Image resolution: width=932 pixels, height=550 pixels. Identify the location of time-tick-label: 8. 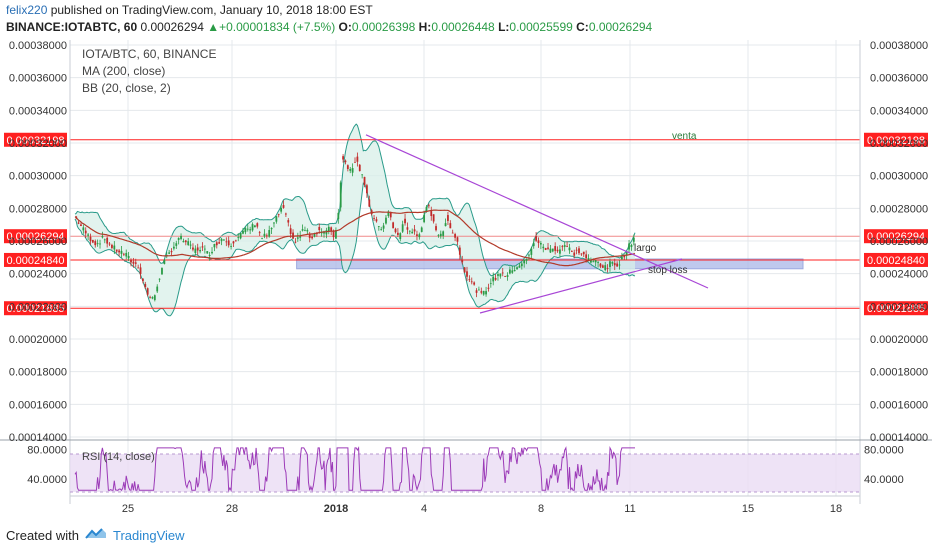
(541, 509).